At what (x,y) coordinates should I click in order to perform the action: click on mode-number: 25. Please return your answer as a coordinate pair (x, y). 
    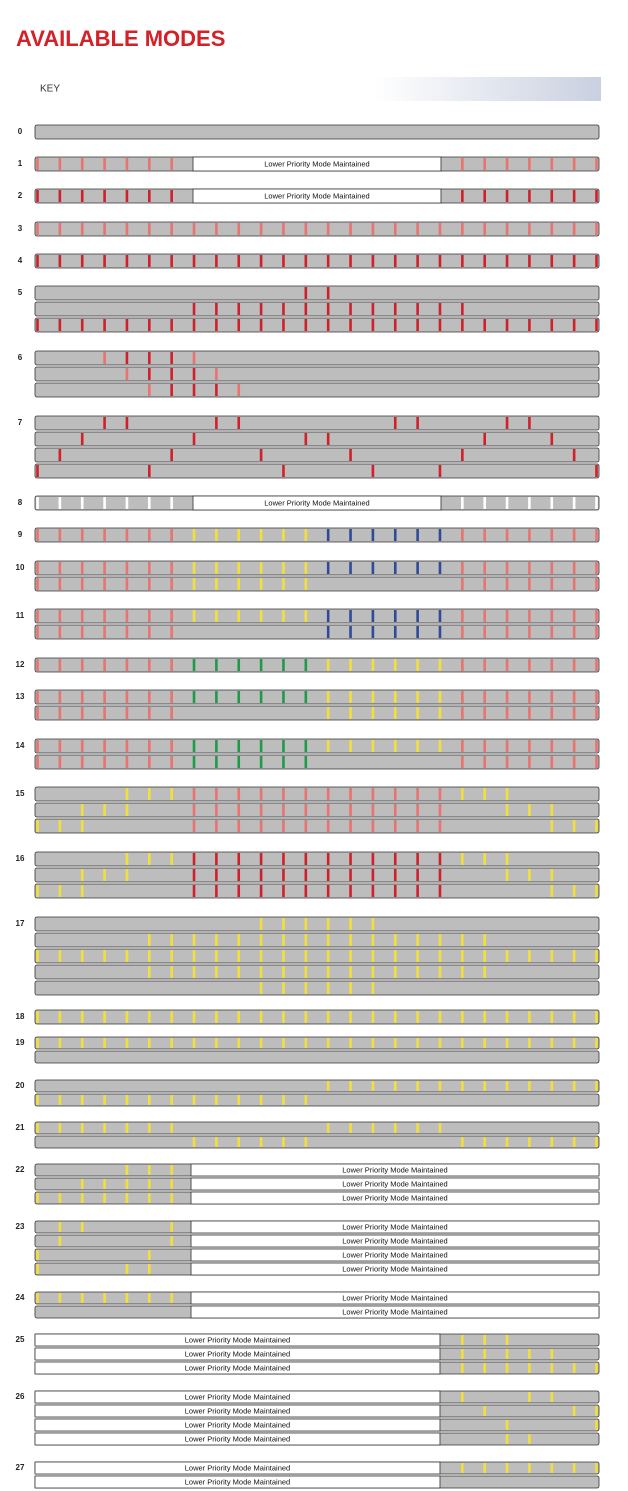
    Looking at the image, I should click on (20, 1339).